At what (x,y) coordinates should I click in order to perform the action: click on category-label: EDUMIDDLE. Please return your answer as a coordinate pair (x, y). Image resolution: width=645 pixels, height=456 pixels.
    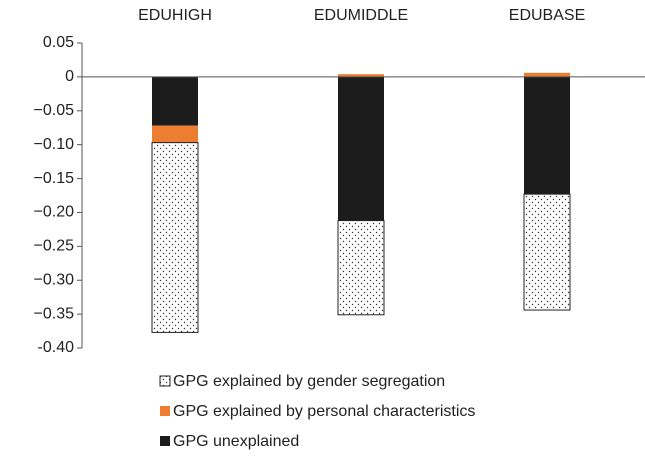
    Looking at the image, I should click on (361, 15).